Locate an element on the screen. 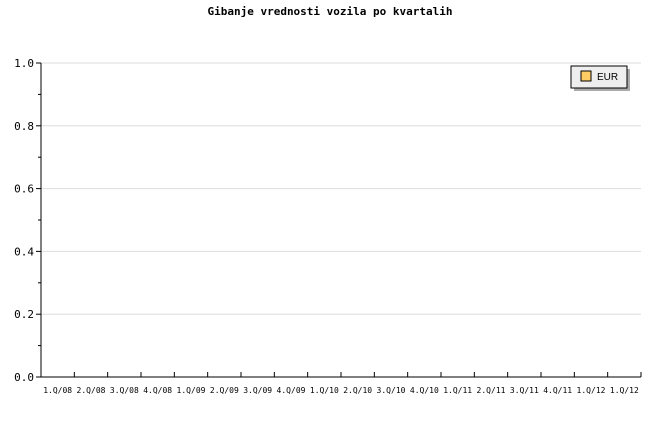  y-tick-label: 0.8 is located at coordinates (24, 126).